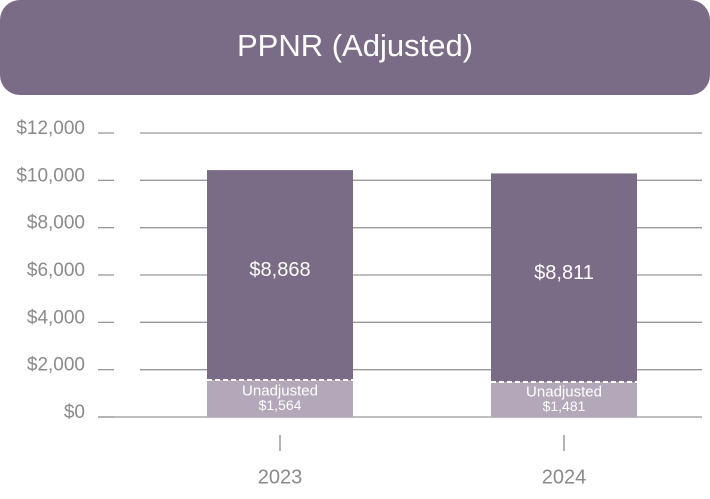  What do you see at coordinates (279, 270) in the screenshot?
I see `value-label: $8,868` at bounding box center [279, 270].